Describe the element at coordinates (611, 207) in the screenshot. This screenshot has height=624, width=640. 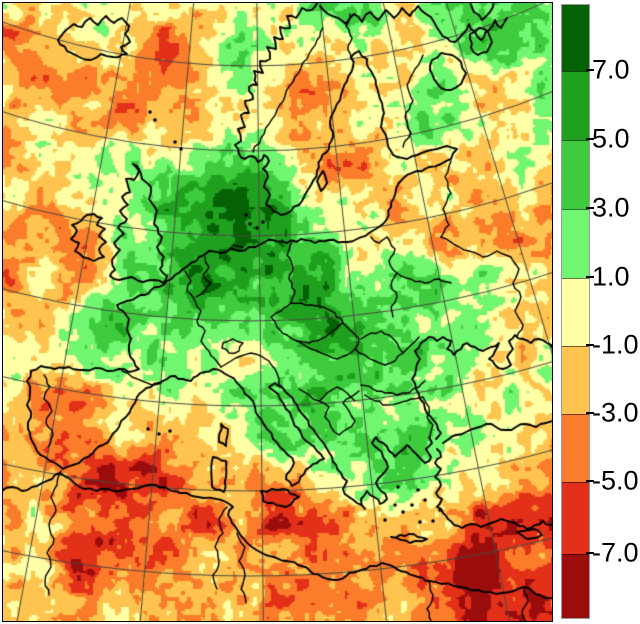
I see `colorbar-tick-label: 3.0` at that location.